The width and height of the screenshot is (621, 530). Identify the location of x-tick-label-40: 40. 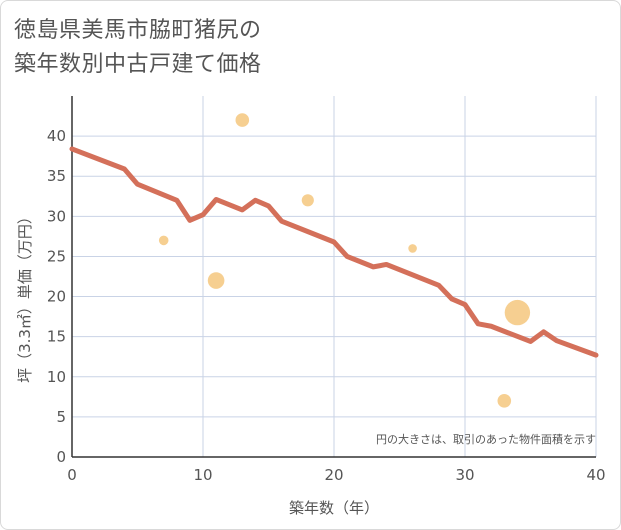
(595, 475).